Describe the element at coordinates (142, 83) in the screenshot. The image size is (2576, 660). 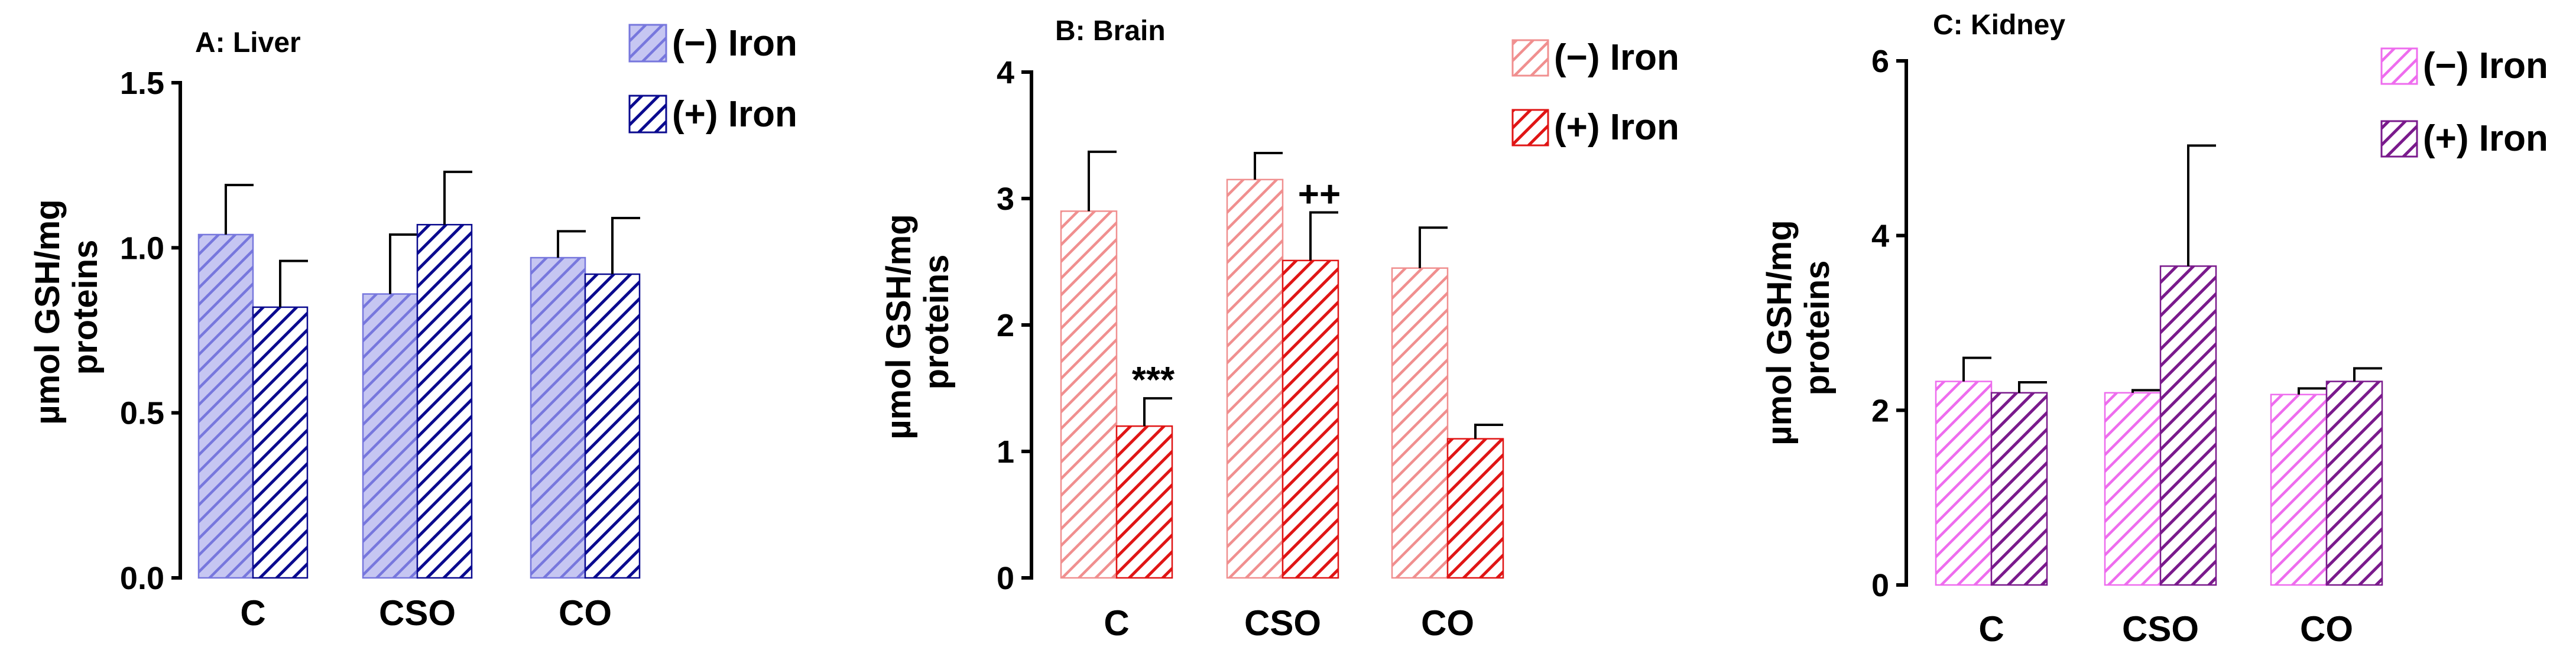
I see `y-tick-label: 1.5` at that location.